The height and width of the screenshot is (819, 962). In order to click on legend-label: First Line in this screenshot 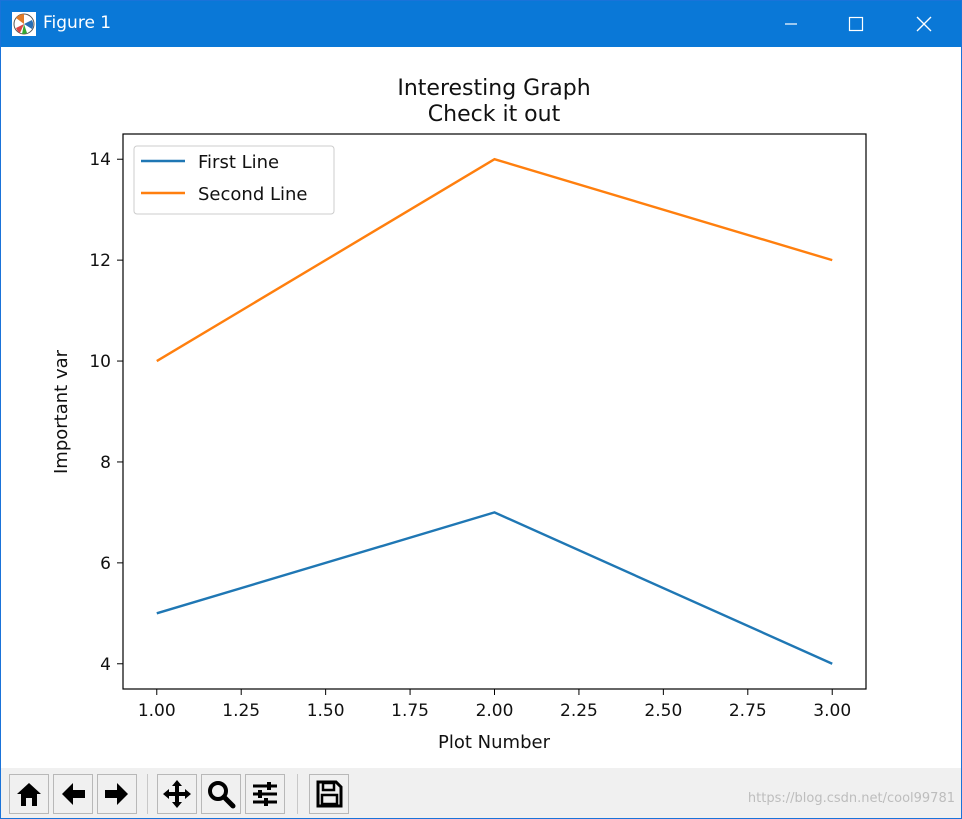, I will do `click(238, 162)`.